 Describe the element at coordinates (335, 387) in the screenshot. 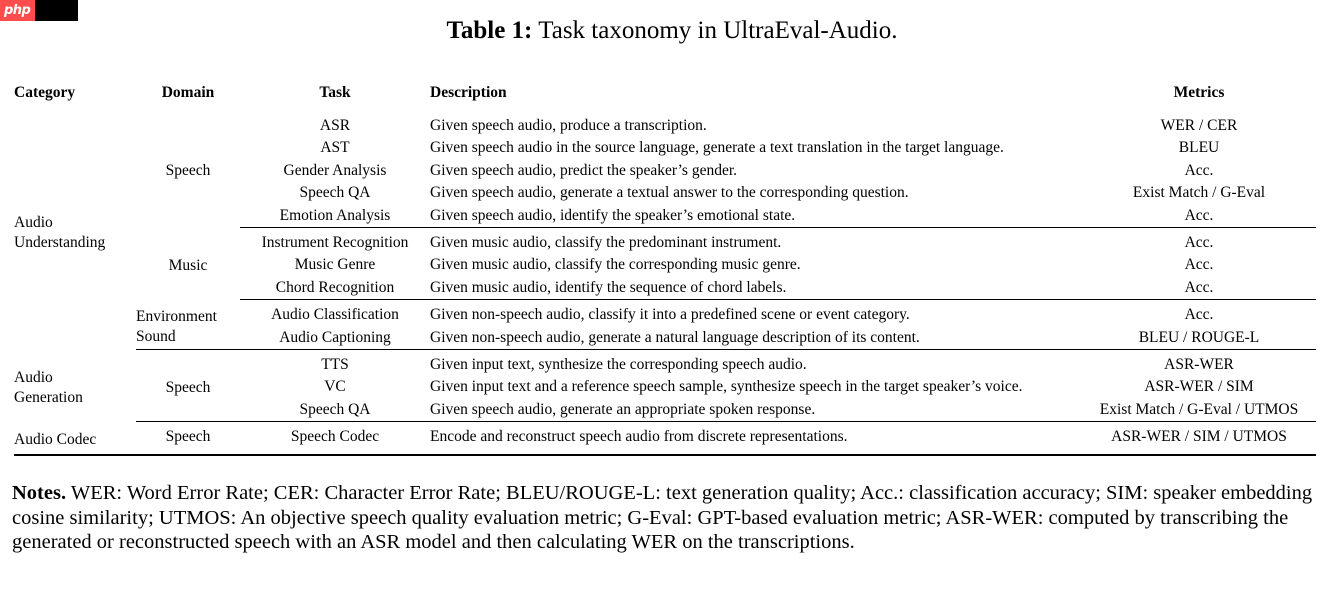

I see `cell-task: VC` at that location.